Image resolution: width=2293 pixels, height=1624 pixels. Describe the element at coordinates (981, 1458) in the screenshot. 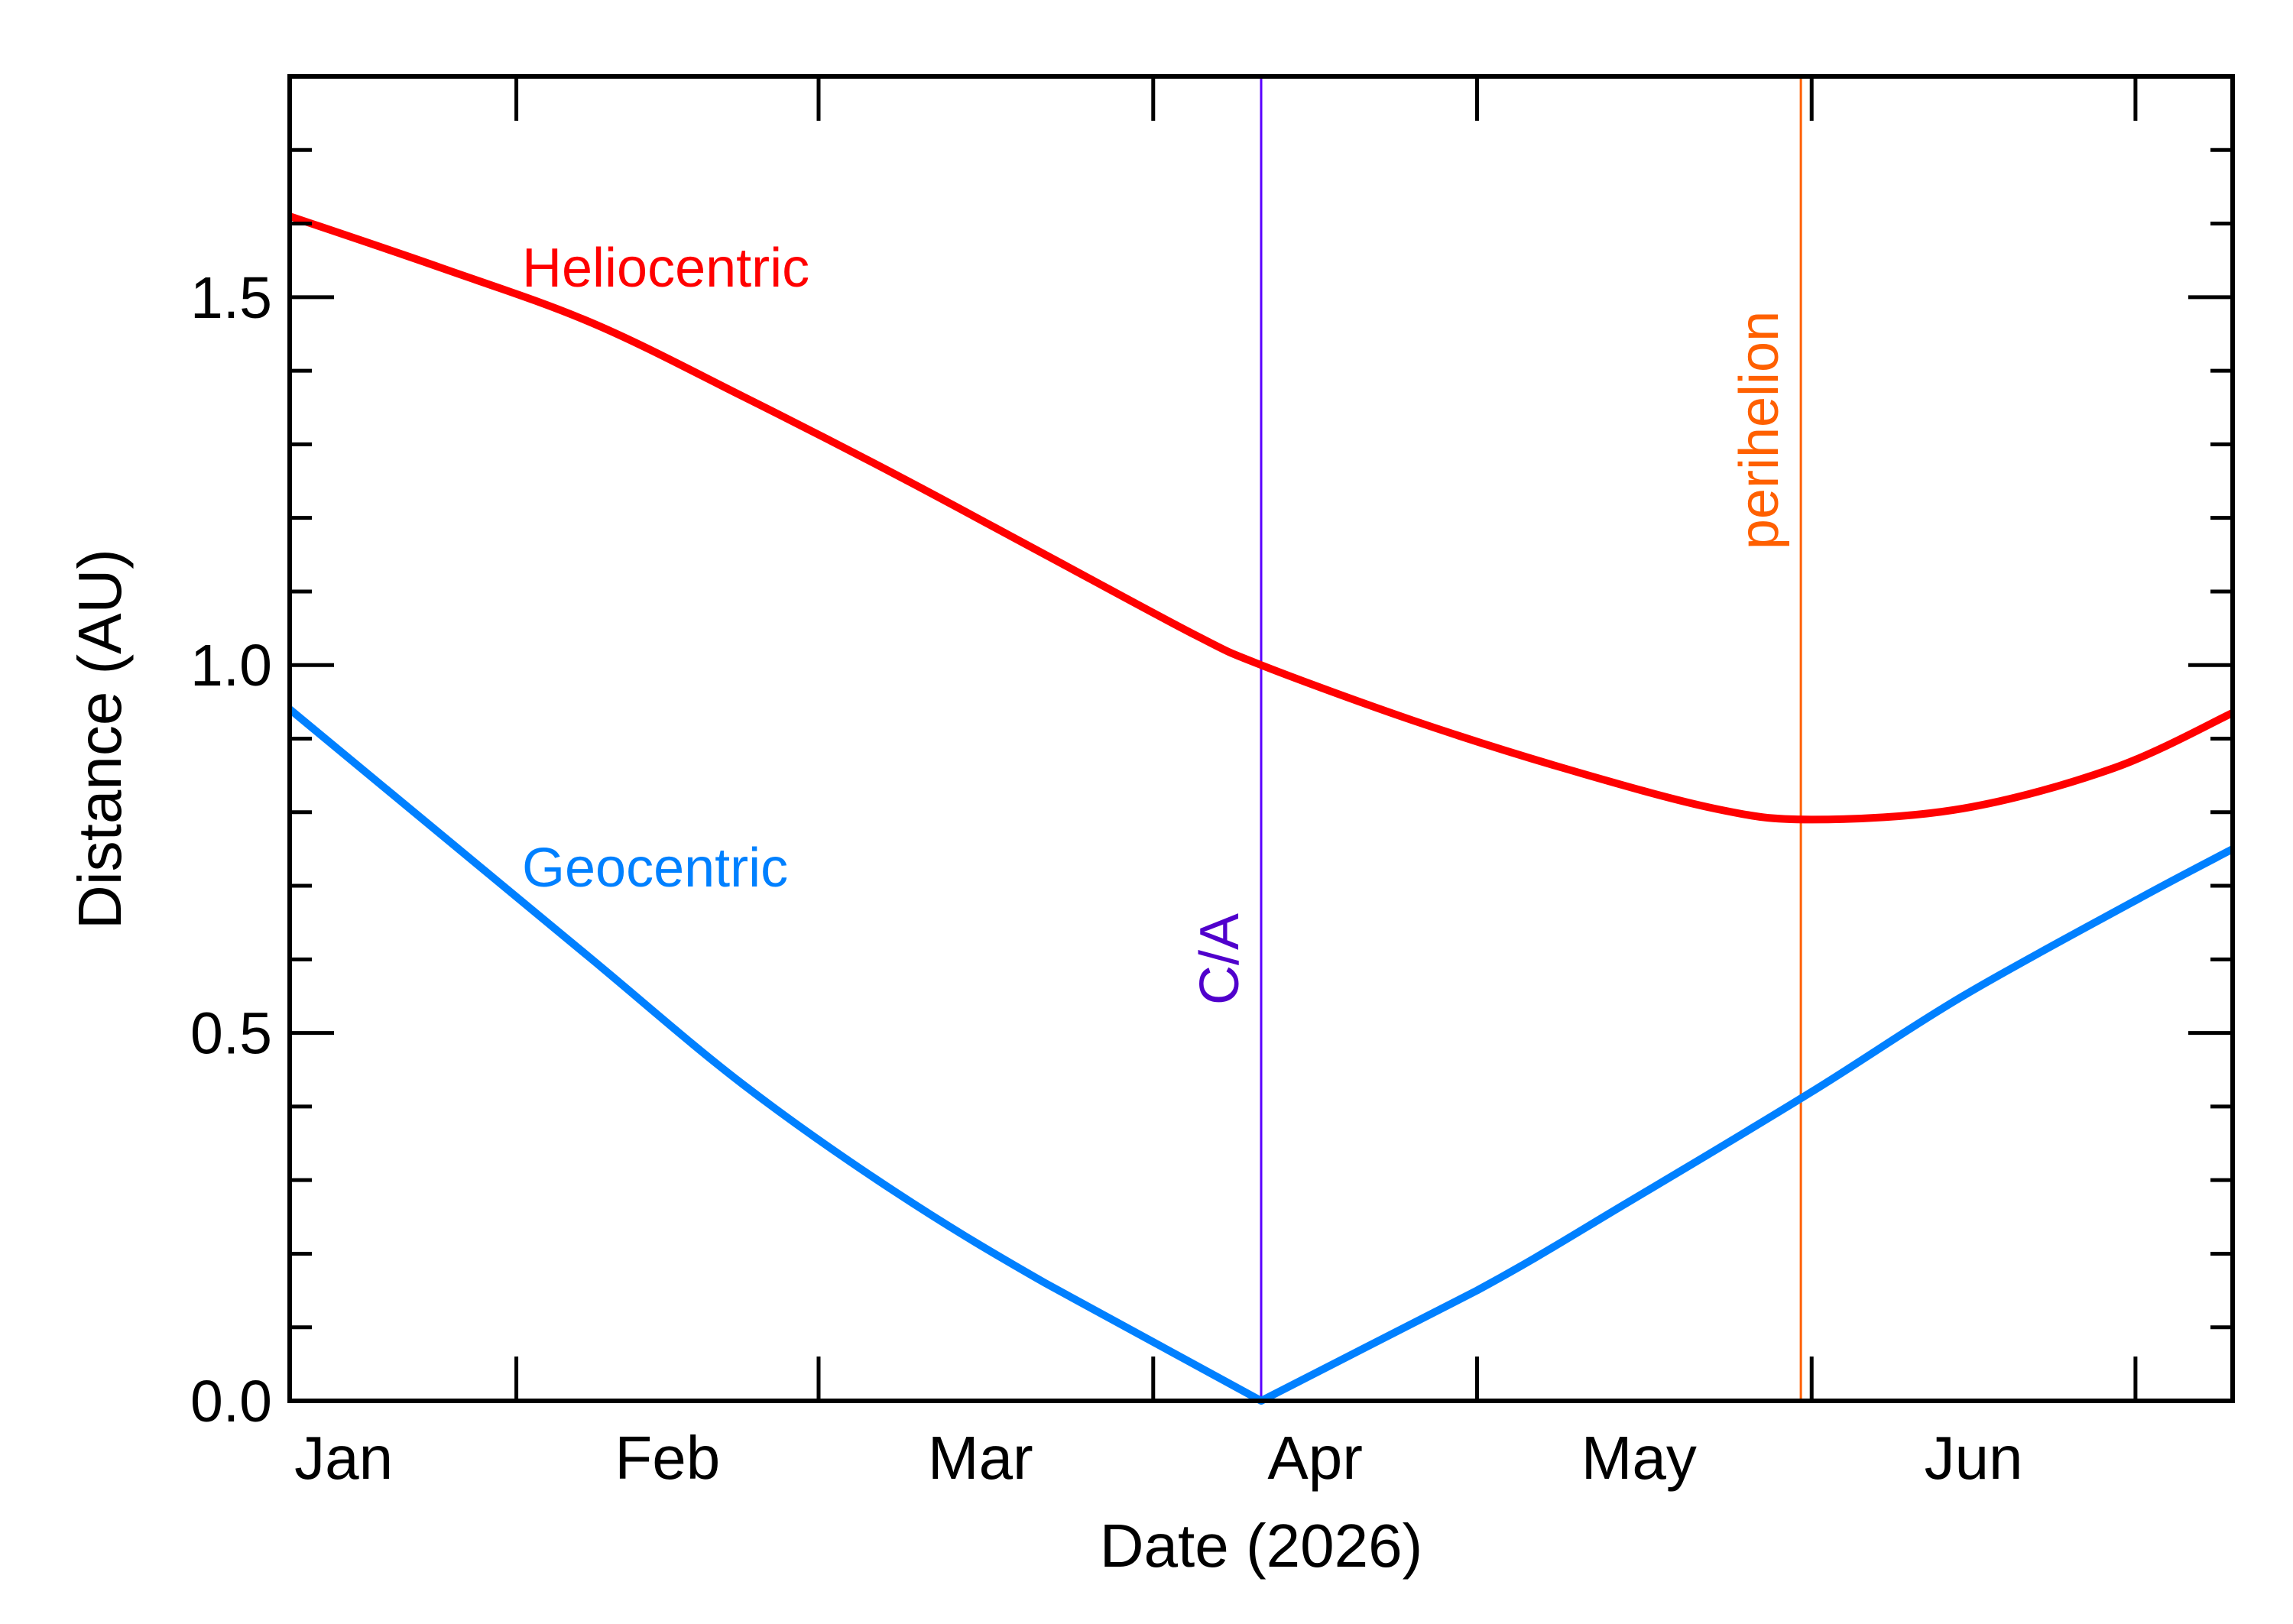

I see `x-tick-label: Mar` at that location.